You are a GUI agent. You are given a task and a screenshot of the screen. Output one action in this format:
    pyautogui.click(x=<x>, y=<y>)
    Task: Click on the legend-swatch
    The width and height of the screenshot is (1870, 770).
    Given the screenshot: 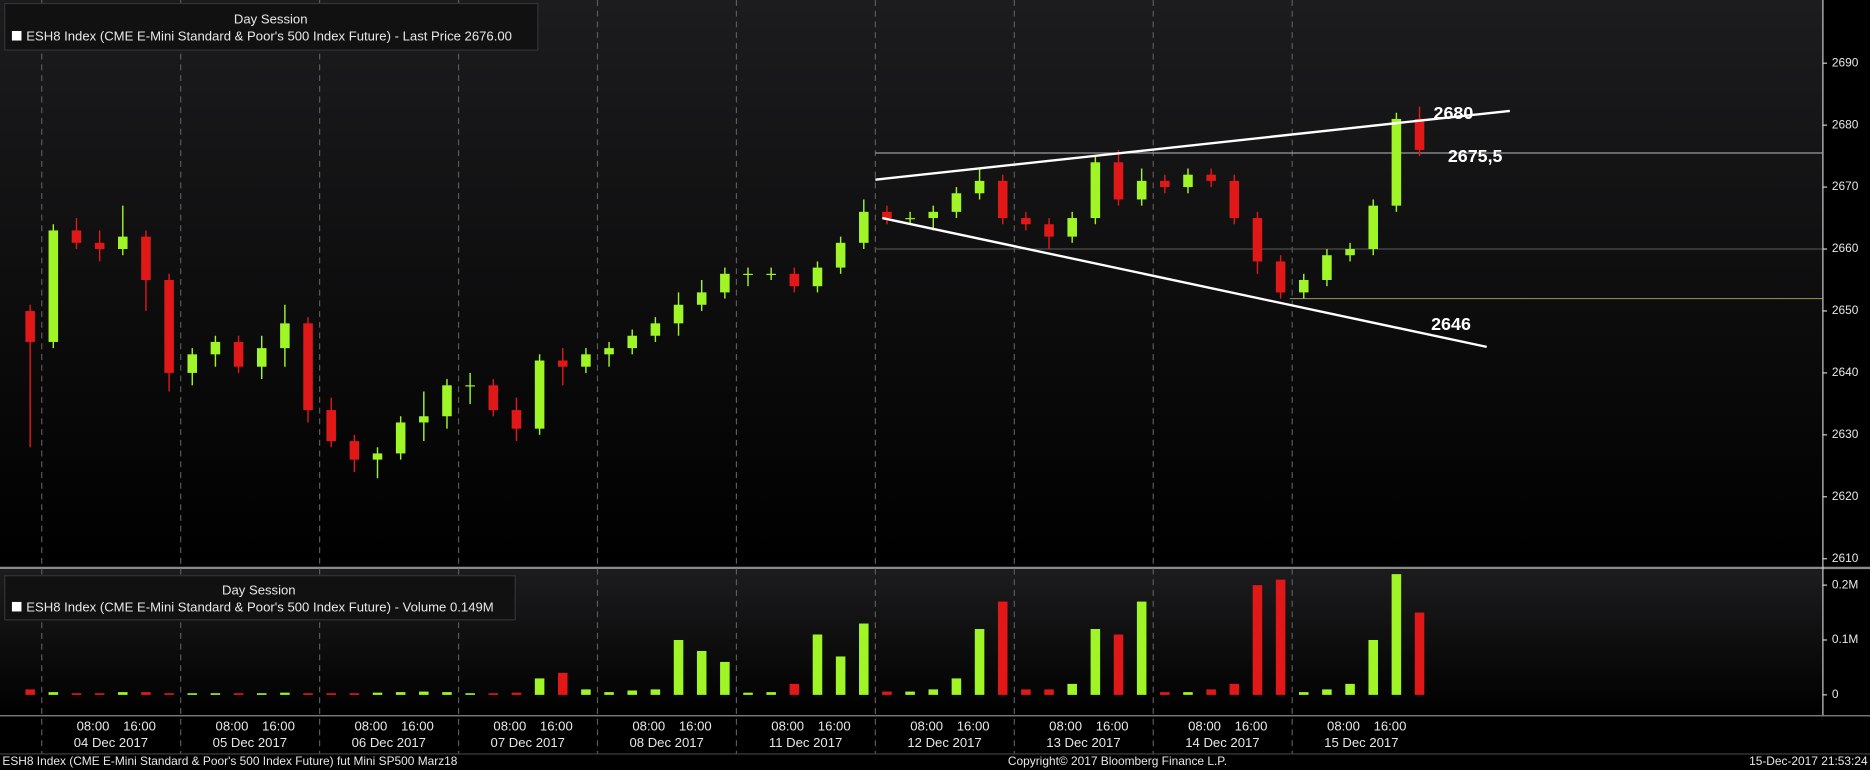 What is the action you would take?
    pyautogui.click(x=16, y=35)
    